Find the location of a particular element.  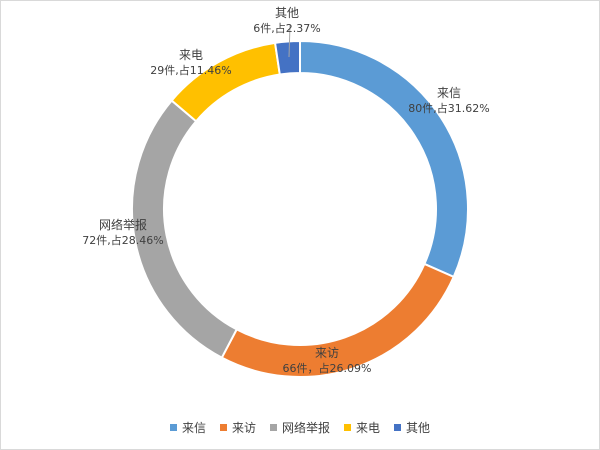

legend-label-laidian: 来电 is located at coordinates (368, 428).